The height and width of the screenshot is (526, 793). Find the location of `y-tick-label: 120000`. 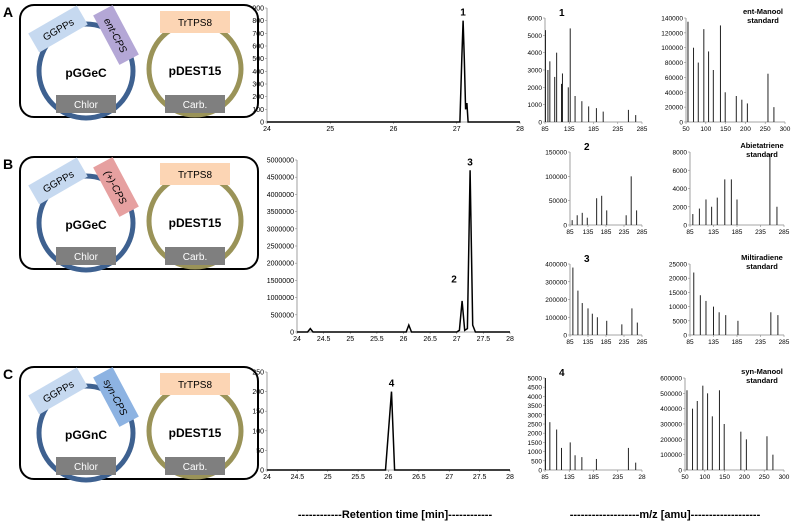

y-tick-label: 120000 is located at coordinates (672, 33).